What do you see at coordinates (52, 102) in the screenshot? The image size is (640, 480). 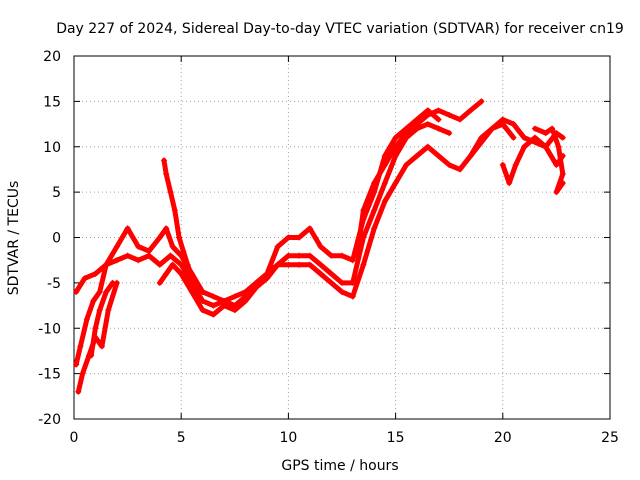 I see `y-tick-label: 15` at bounding box center [52, 102].